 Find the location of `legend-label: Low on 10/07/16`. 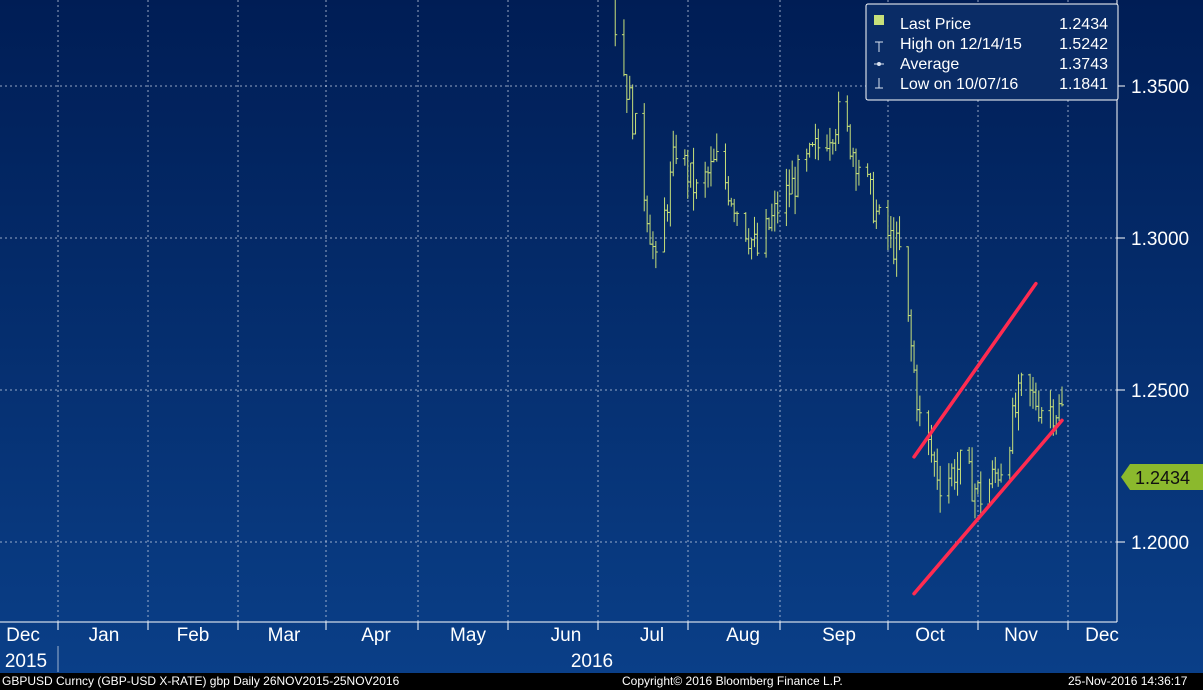

legend-label: Low on 10/07/16 is located at coordinates (959, 84).